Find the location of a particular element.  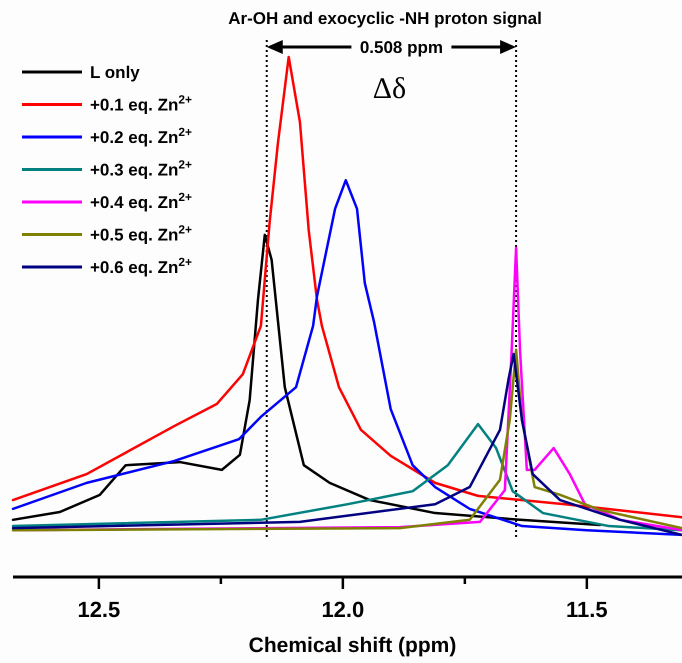

x-tick-label: 11.5 is located at coordinates (587, 609).